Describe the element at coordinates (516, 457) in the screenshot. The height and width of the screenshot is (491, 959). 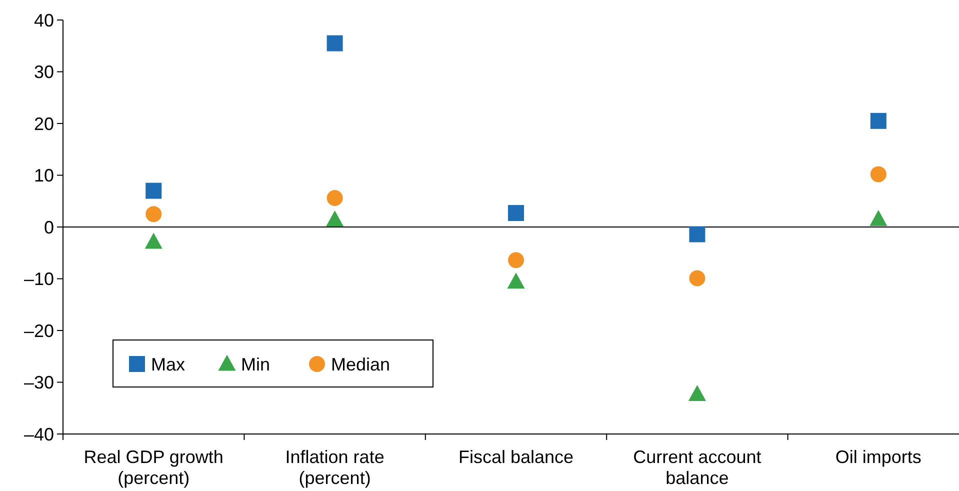
I see `x-tick-label: Fiscal balance` at that location.